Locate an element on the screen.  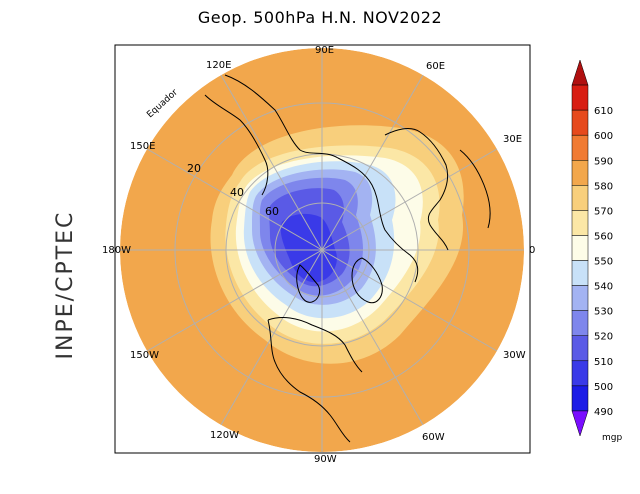
lon-label-90e: 90E is located at coordinates (324, 50).